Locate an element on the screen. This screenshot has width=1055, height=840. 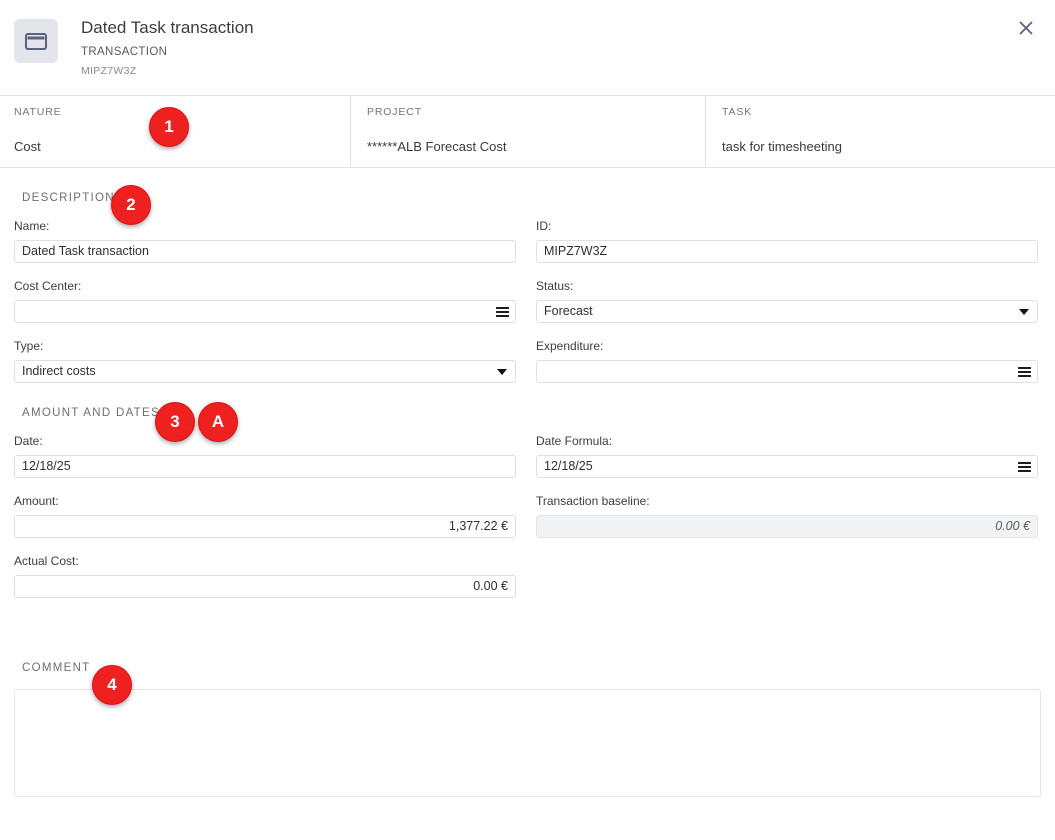
field-id: ID: MIPZ7W3Z is located at coordinates (787, 241).